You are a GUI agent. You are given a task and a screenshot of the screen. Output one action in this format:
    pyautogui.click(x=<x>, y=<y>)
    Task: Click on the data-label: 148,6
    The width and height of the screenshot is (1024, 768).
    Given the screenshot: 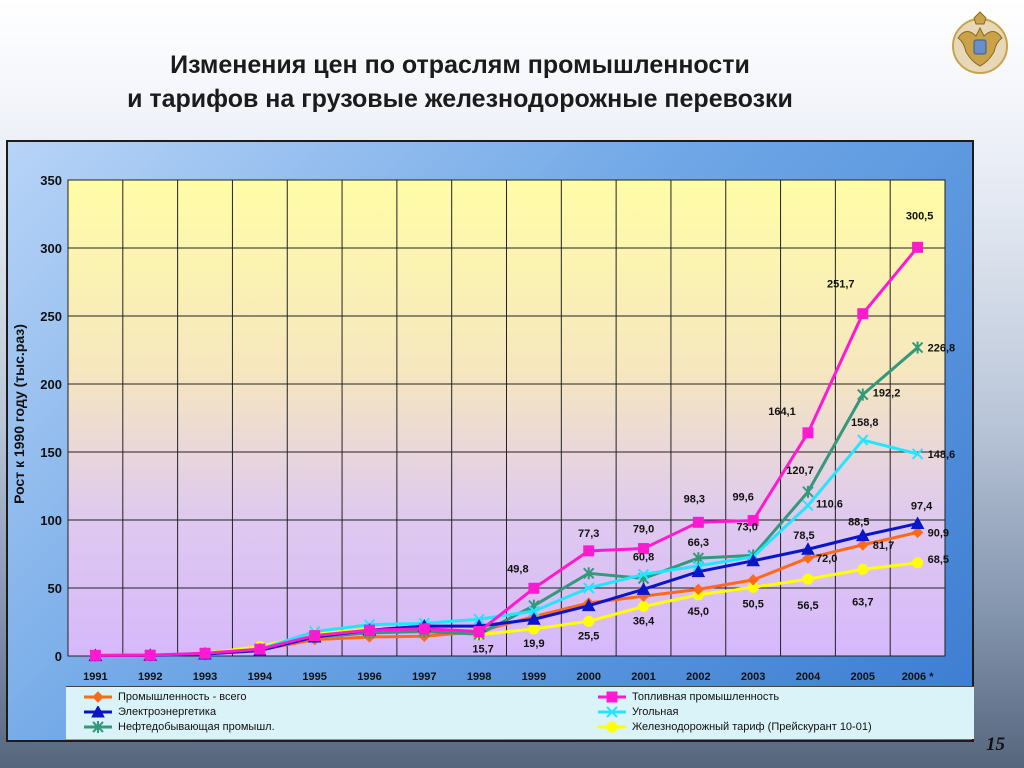 What is the action you would take?
    pyautogui.click(x=942, y=455)
    